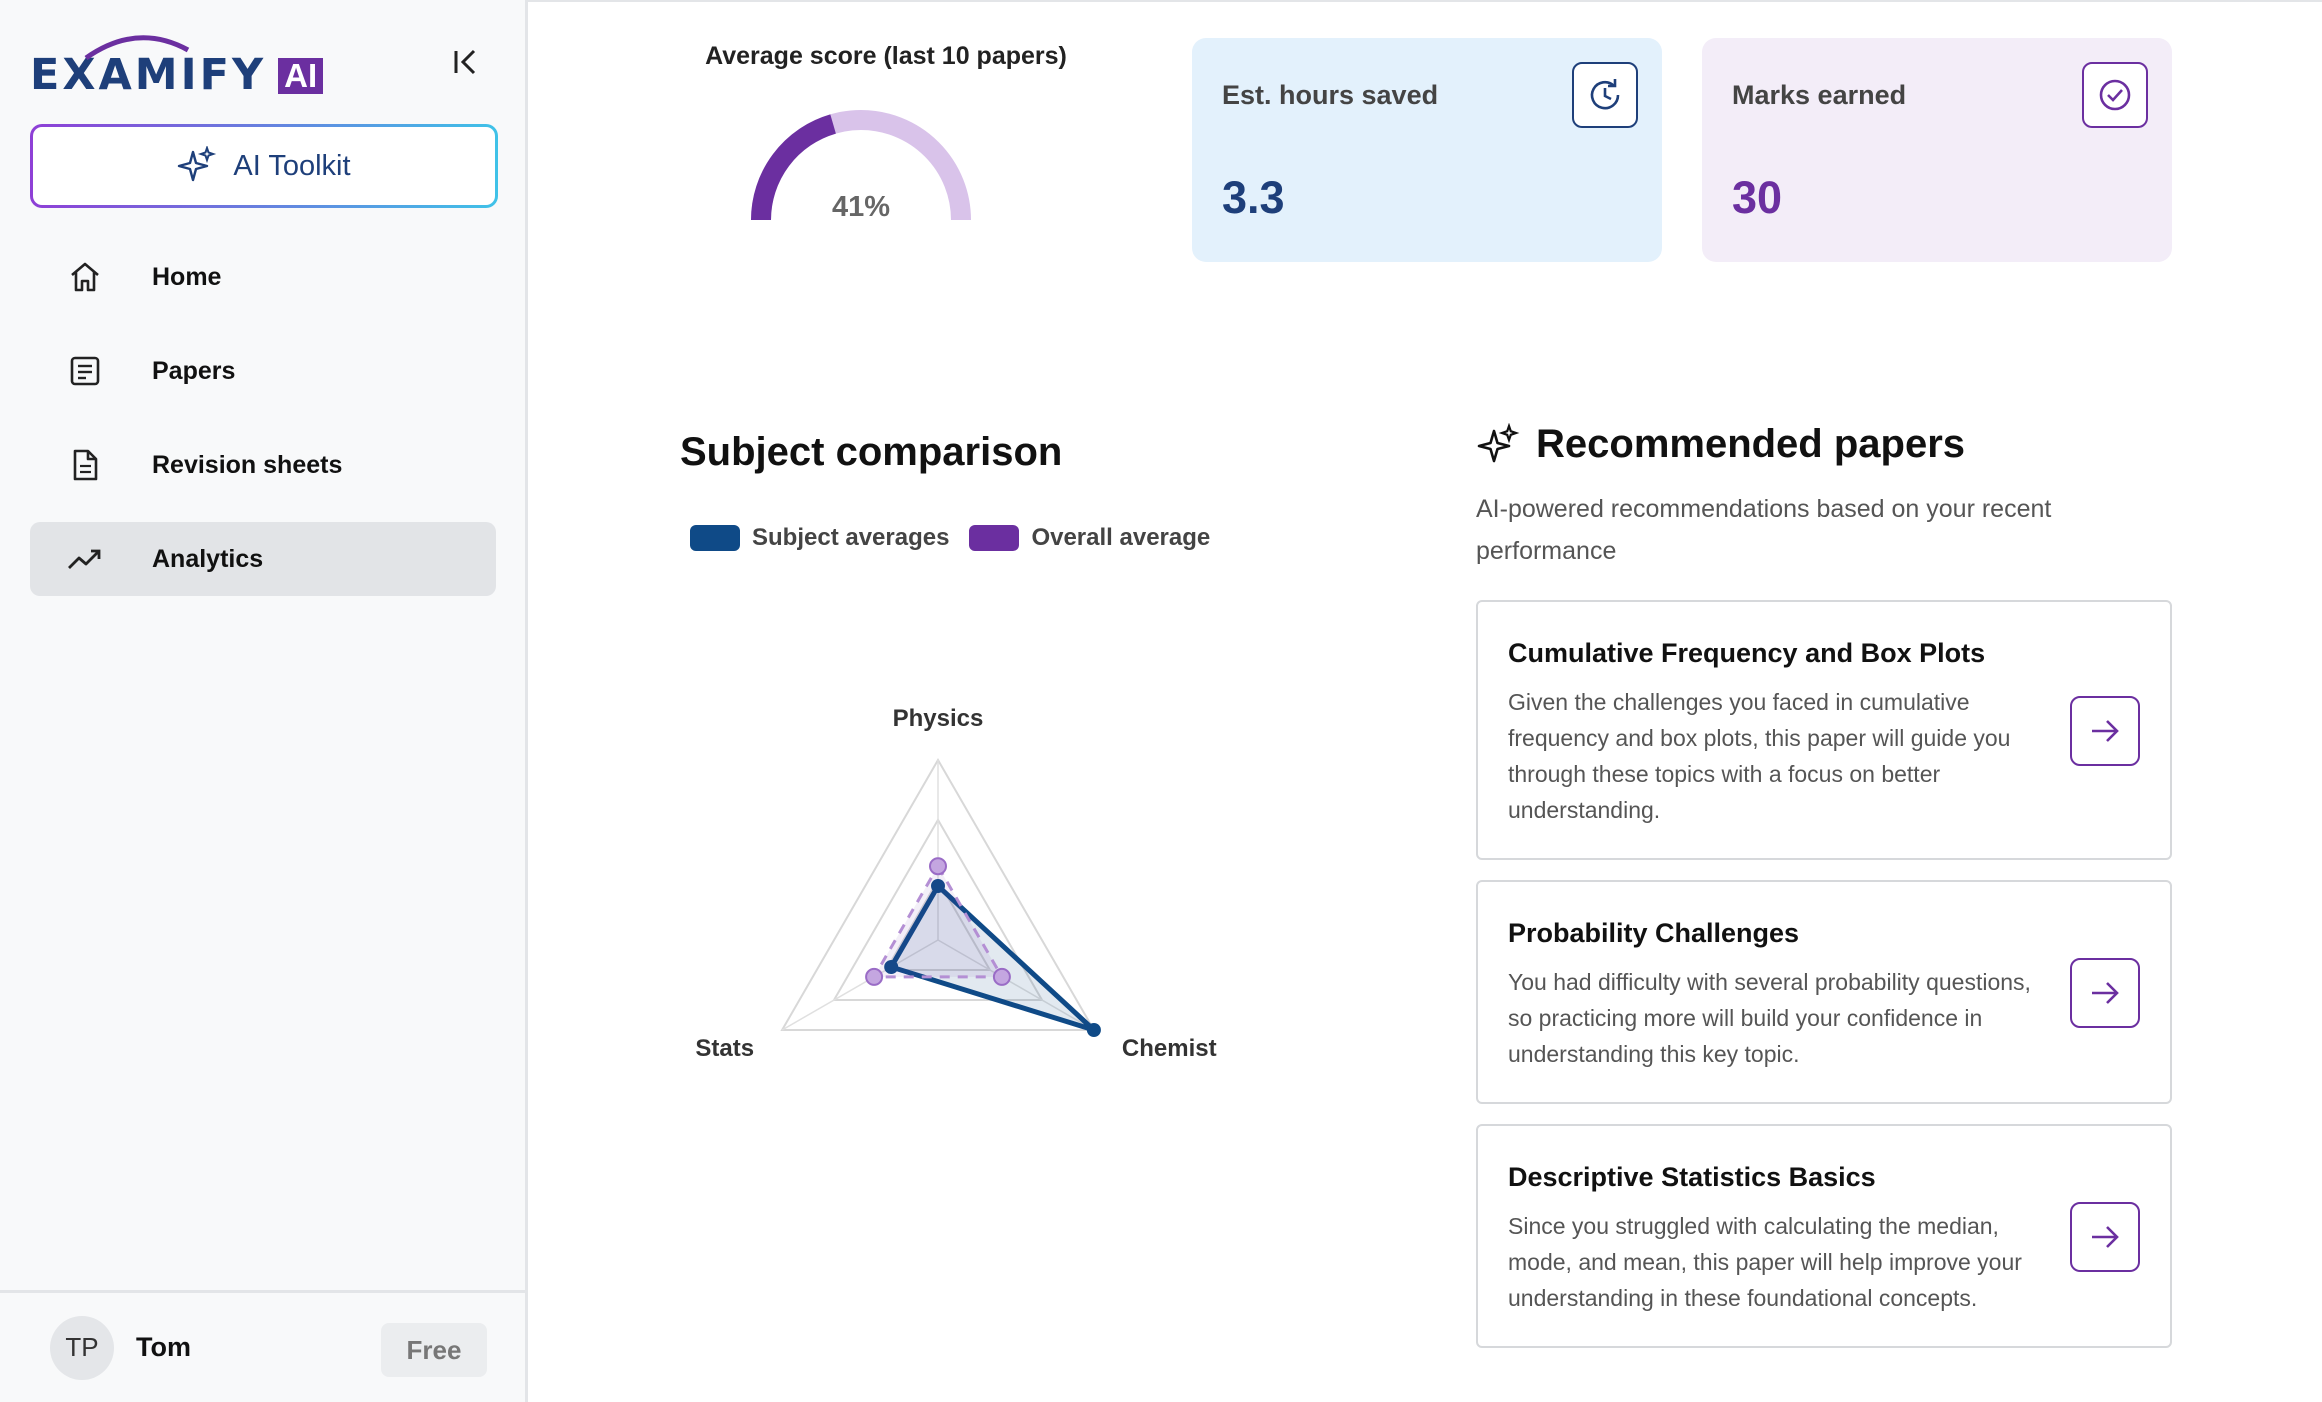 Image resolution: width=2322 pixels, height=1402 pixels. What do you see at coordinates (82, 1347) in the screenshot?
I see `avatar: TP` at bounding box center [82, 1347].